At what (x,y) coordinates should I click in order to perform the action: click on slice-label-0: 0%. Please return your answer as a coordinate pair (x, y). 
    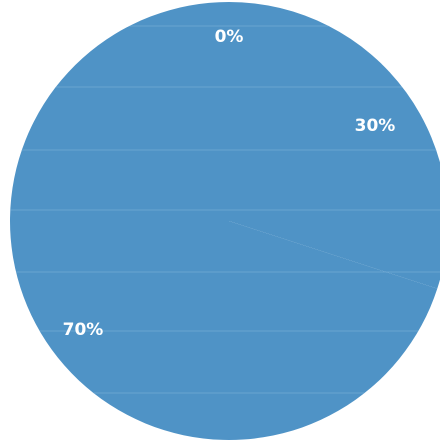
    Looking at the image, I should click on (229, 37).